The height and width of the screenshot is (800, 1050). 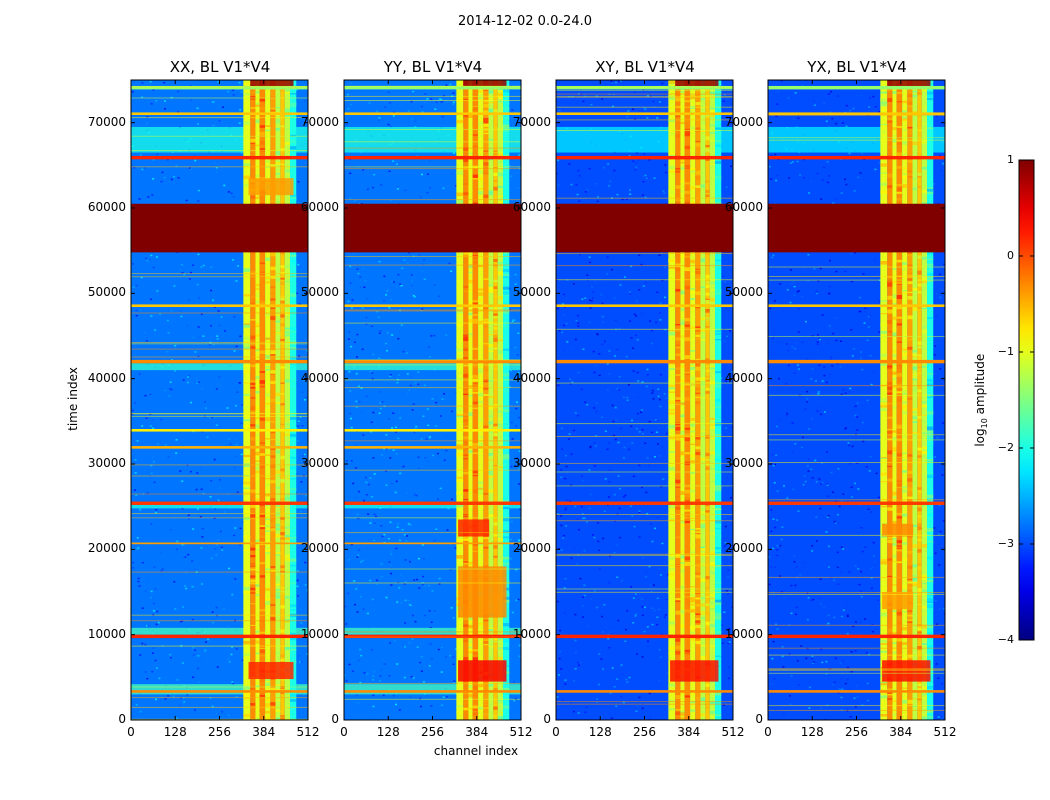 I want to click on panel-title: XX, BL V1*V4, so click(x=220, y=67).